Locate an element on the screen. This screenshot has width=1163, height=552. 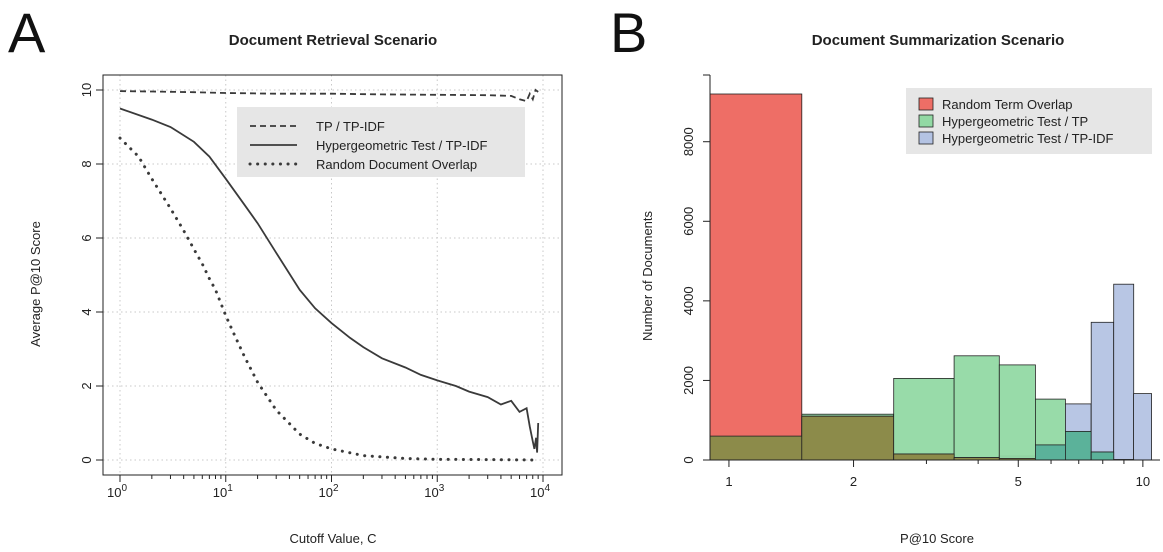
panel-a-y-tick-label: 8 is located at coordinates (86, 163).